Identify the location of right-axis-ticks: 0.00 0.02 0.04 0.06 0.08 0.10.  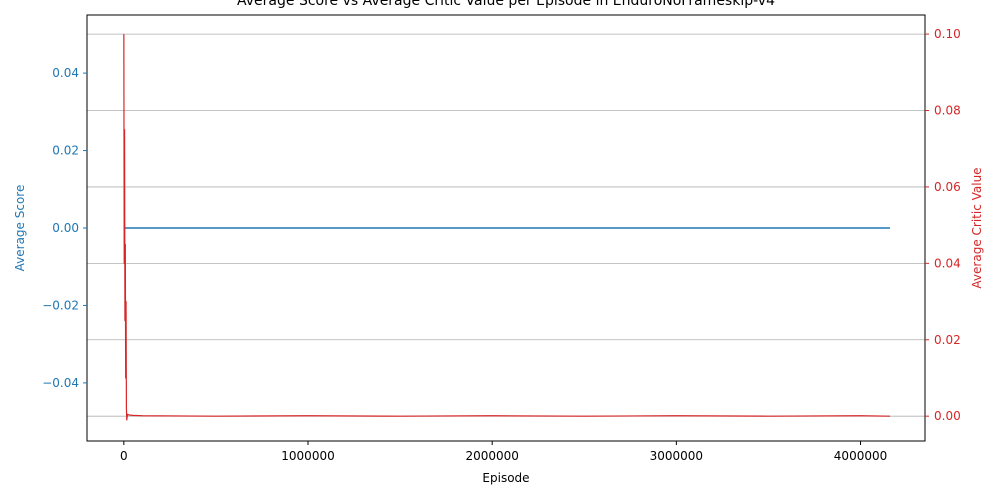
(943, 225).